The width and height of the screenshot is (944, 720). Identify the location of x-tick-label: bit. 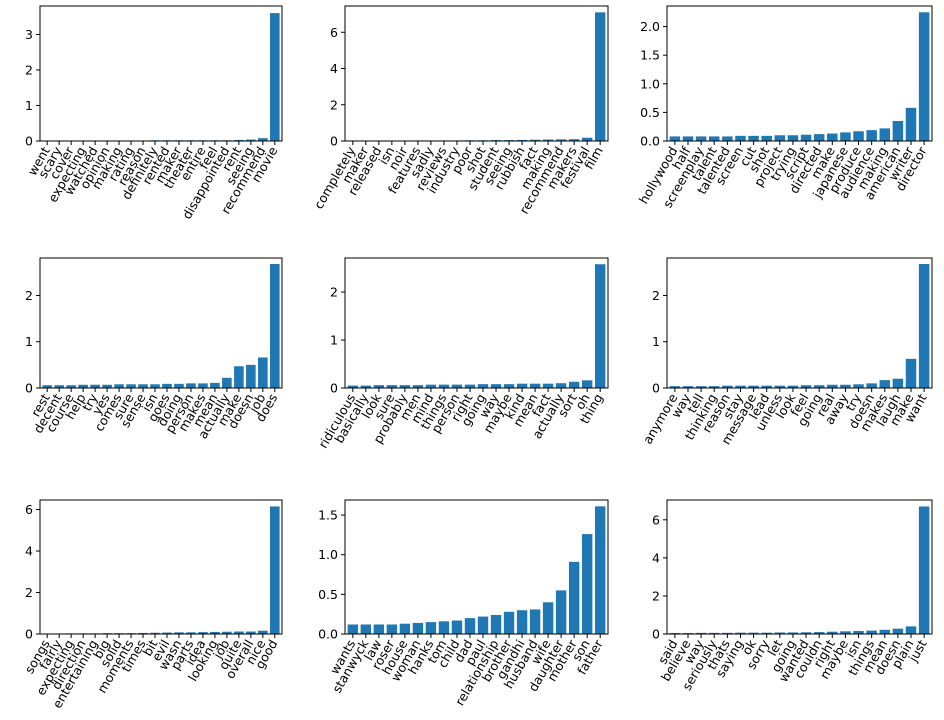
(149, 648).